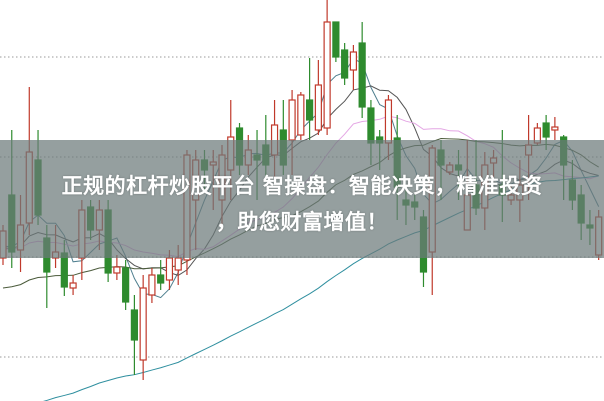  What do you see at coordinates (302, 222) in the screenshot?
I see `headline-line-2: ，助您财富增值！` at bounding box center [302, 222].